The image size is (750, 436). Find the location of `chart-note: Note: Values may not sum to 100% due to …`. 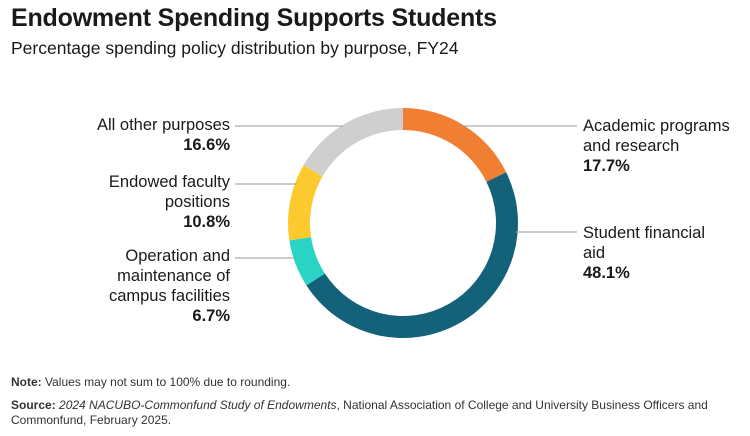

chart-note: Note: Values may not sum to 100% due to … is located at coordinates (150, 382).